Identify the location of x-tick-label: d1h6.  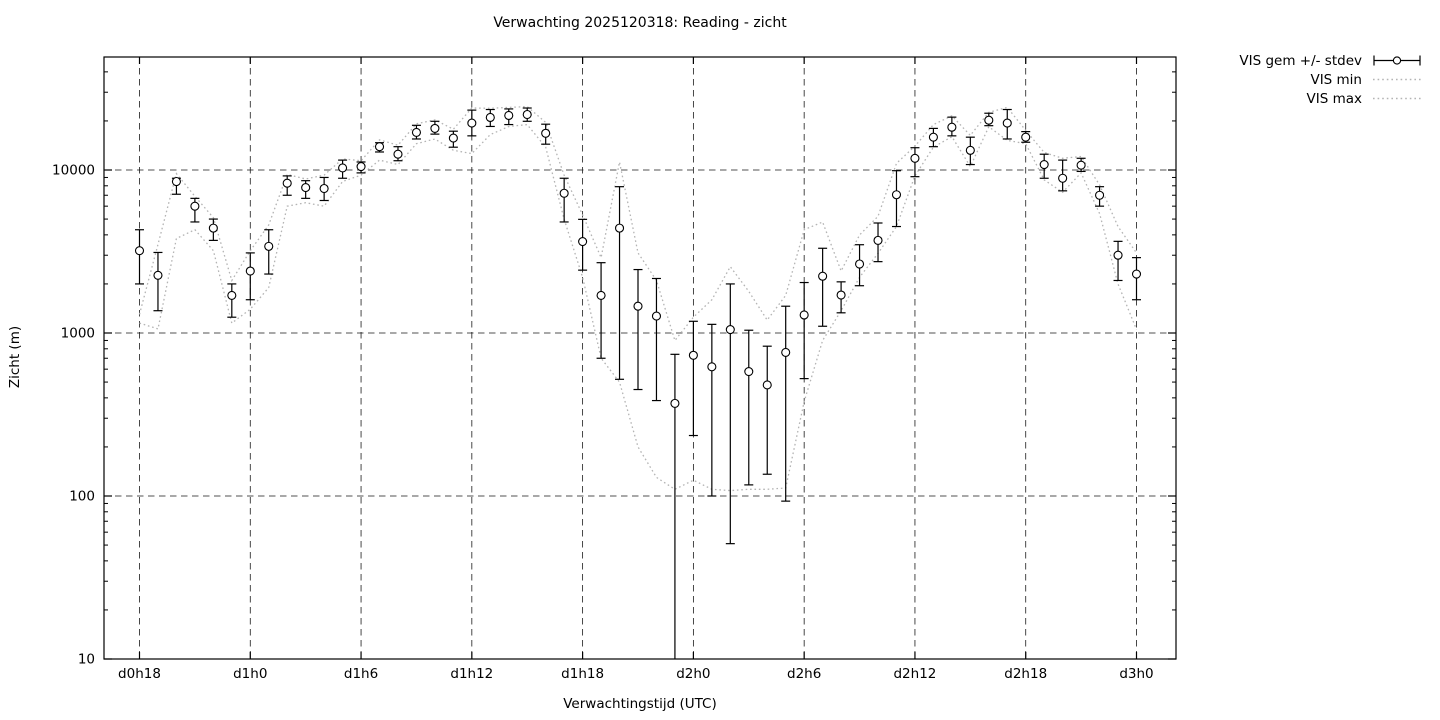
(361, 674).